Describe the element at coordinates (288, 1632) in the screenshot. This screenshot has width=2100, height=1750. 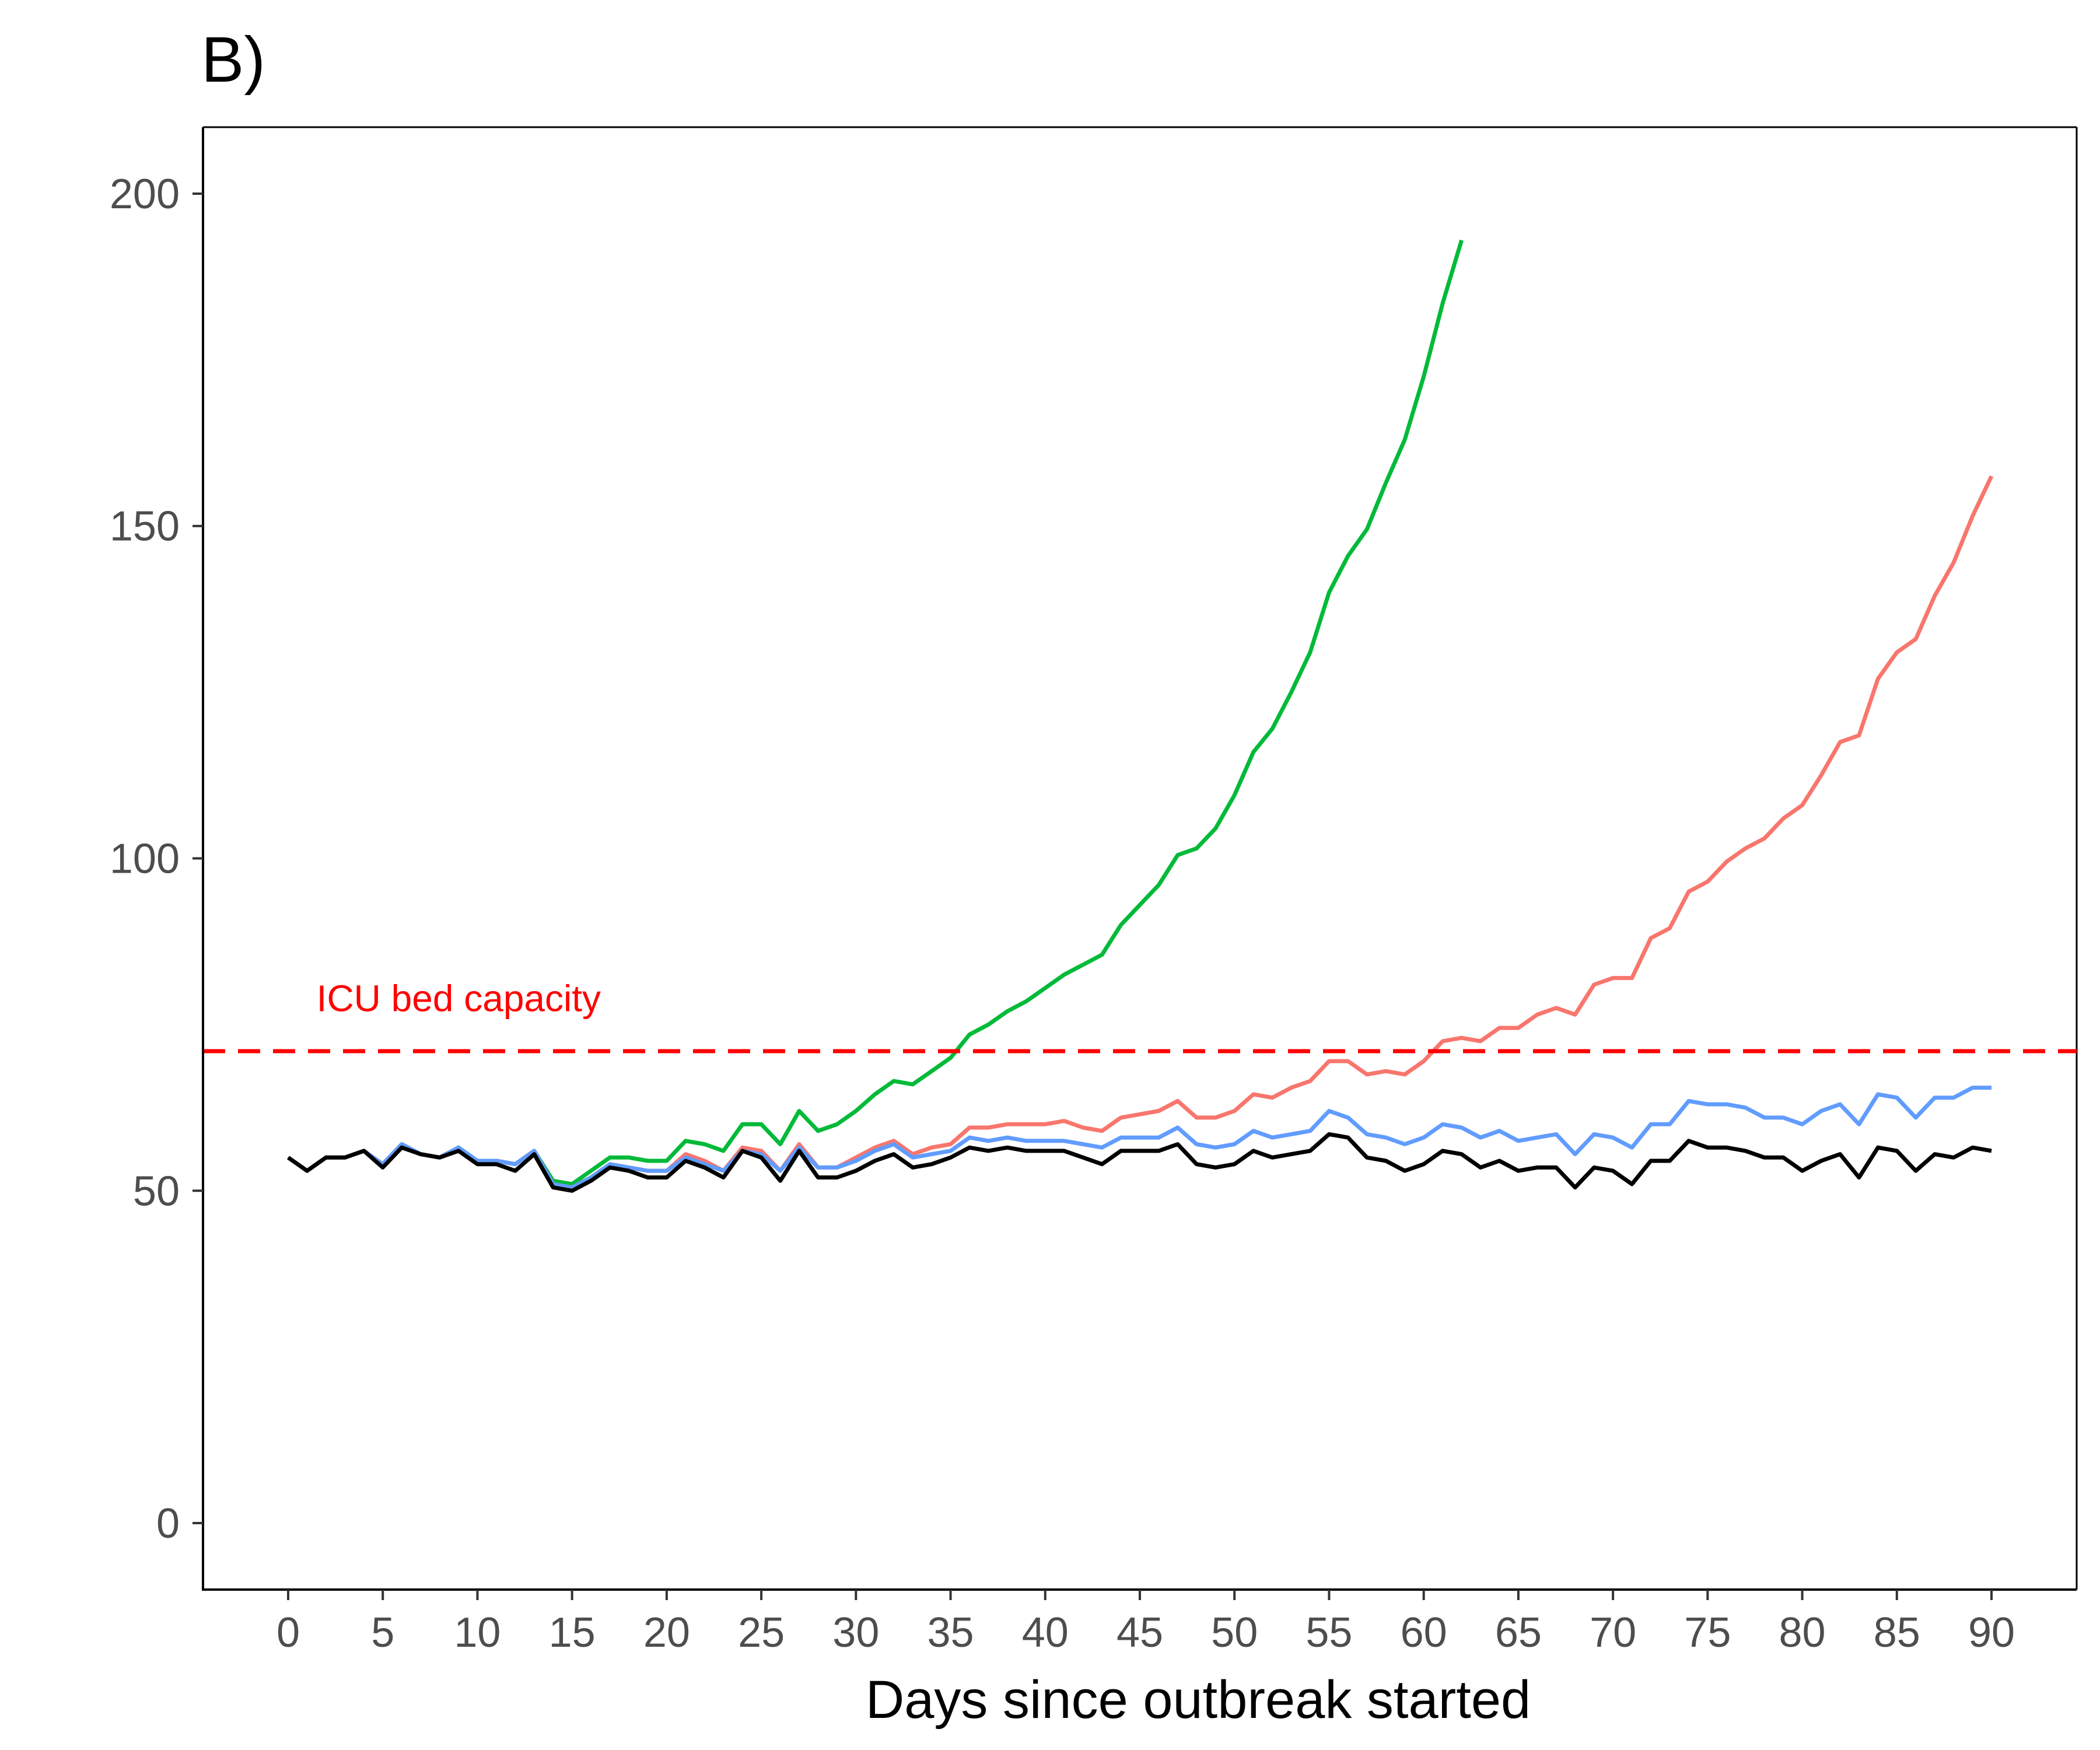
I see `x-tick-label: 0` at that location.